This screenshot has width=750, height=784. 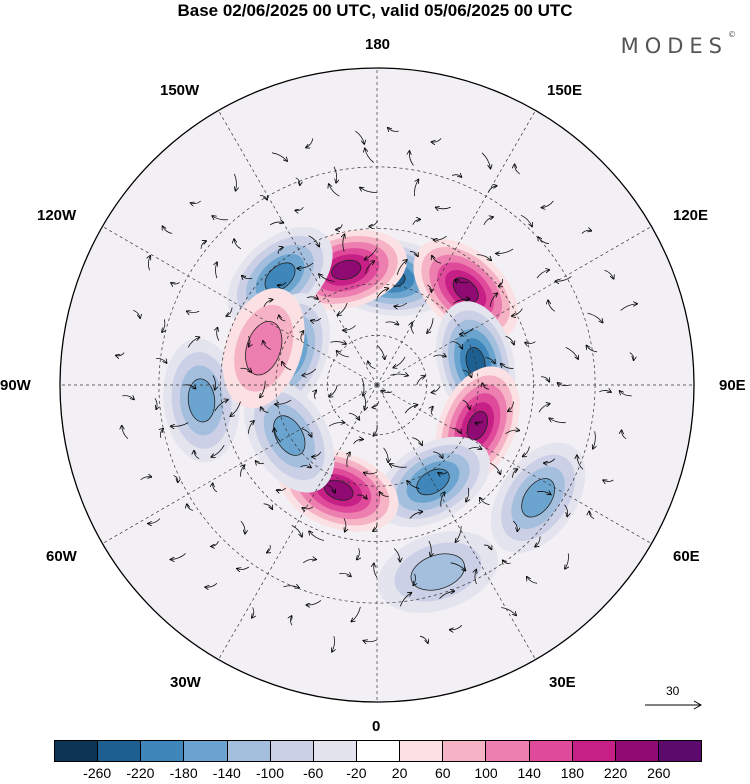 What do you see at coordinates (376, 726) in the screenshot?
I see `lon-label-0: 0` at bounding box center [376, 726].